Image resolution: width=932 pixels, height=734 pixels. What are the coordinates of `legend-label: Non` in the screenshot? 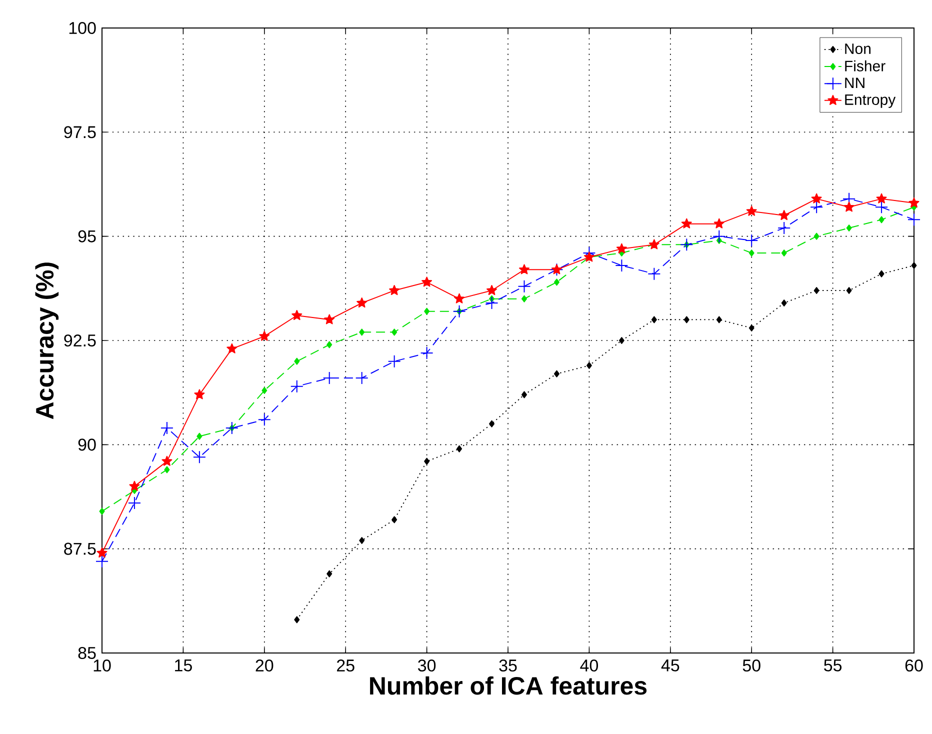 It's located at (857, 49).